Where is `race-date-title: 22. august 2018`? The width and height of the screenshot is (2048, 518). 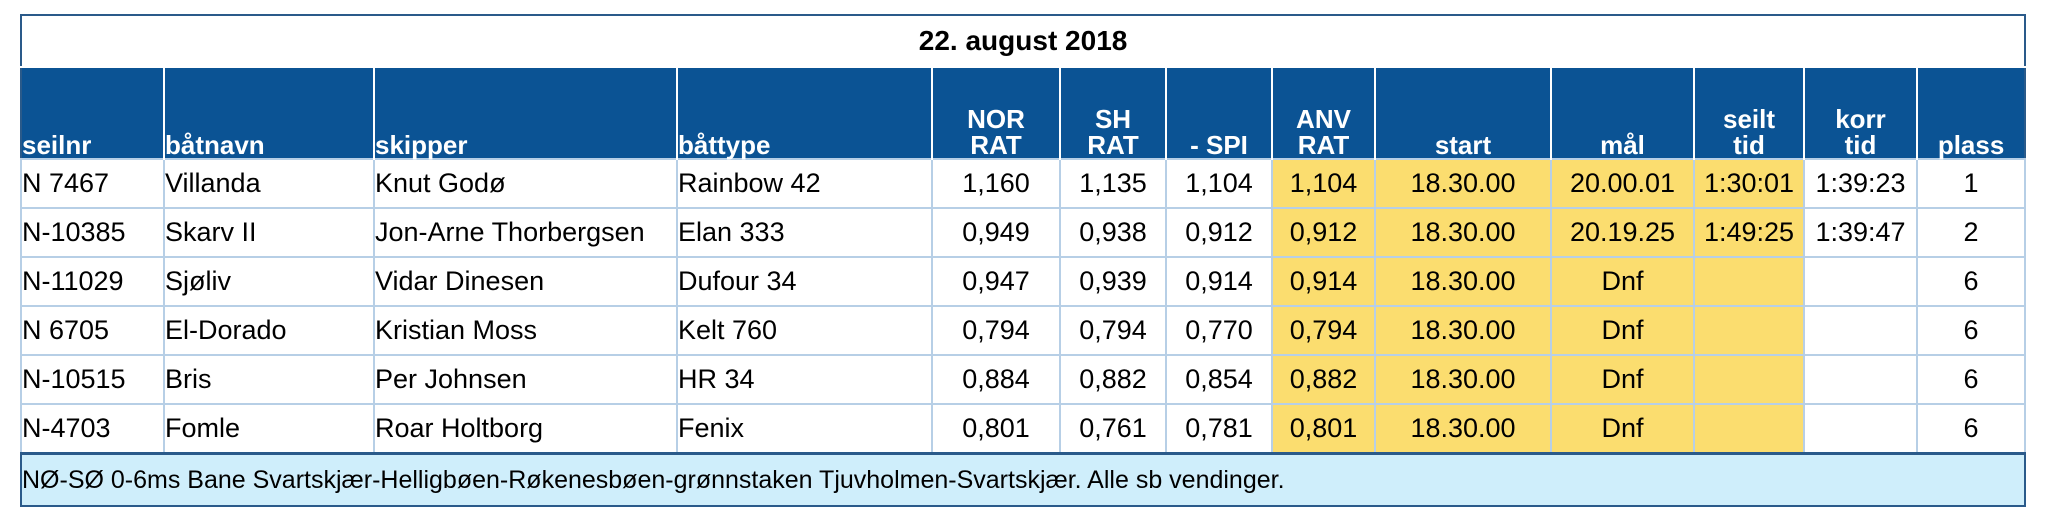
race-date-title: 22. august 2018 is located at coordinates (1023, 41).